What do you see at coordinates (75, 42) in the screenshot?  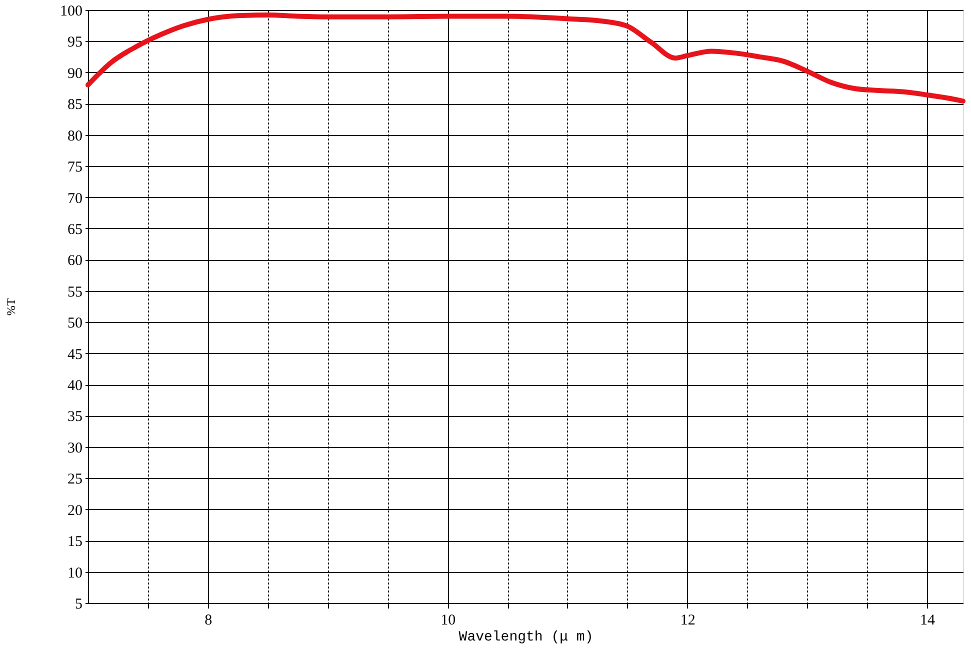 I see `y-tick-label: 95` at bounding box center [75, 42].